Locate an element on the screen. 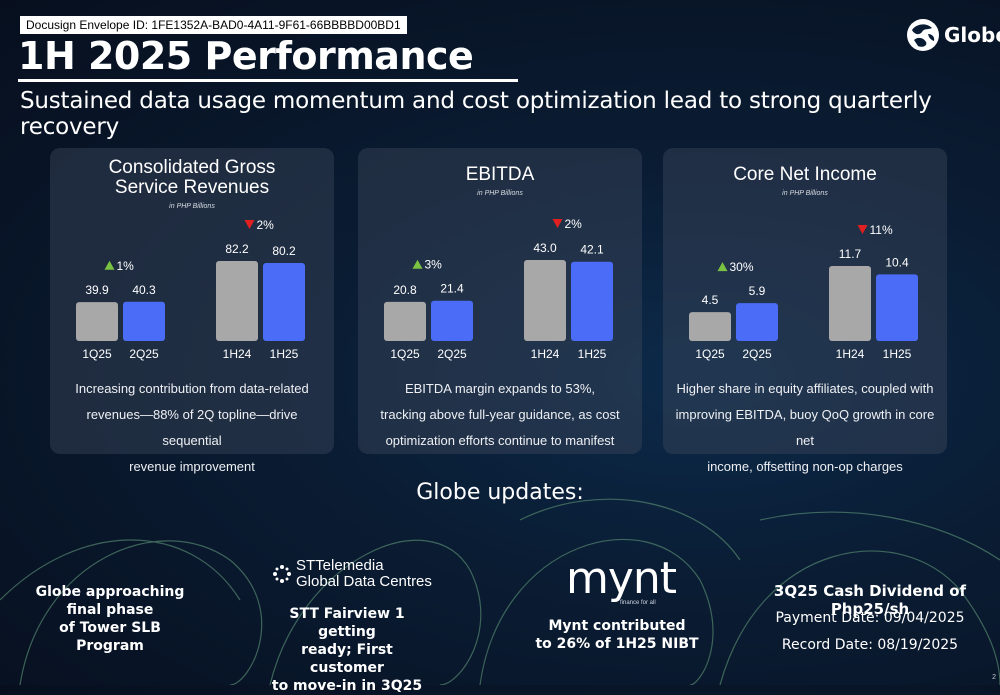 Image resolution: width=1000 pixels, height=695 pixels. data-label: 39.9 is located at coordinates (97, 290).